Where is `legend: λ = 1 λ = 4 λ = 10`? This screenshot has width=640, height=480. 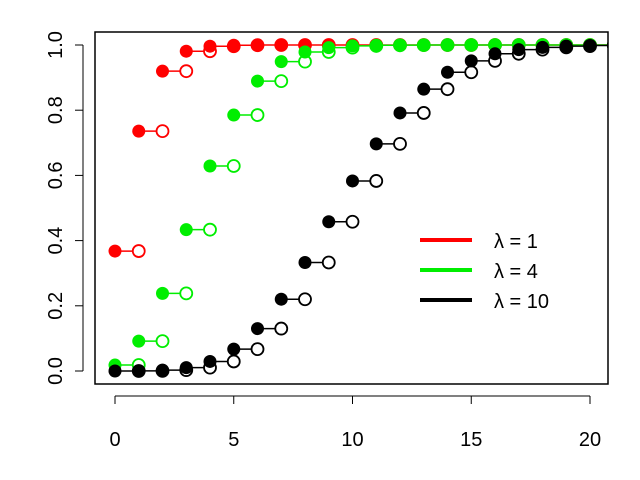 legend: λ = 1 λ = 4 λ = 10 is located at coordinates (484, 272).